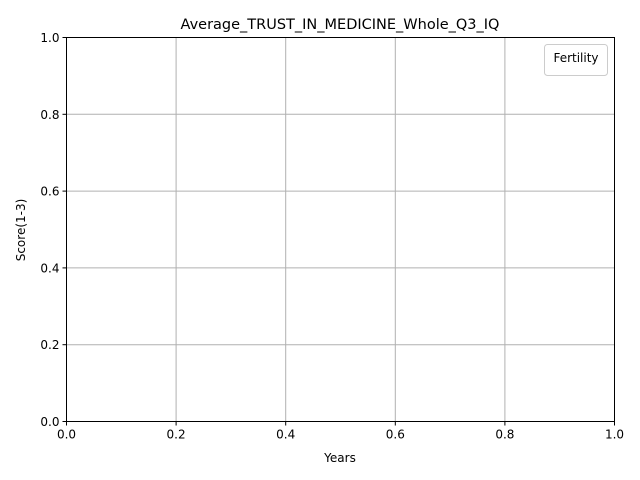 Image resolution: width=640 pixels, height=480 pixels. I want to click on legend: Fertility, so click(576, 60).